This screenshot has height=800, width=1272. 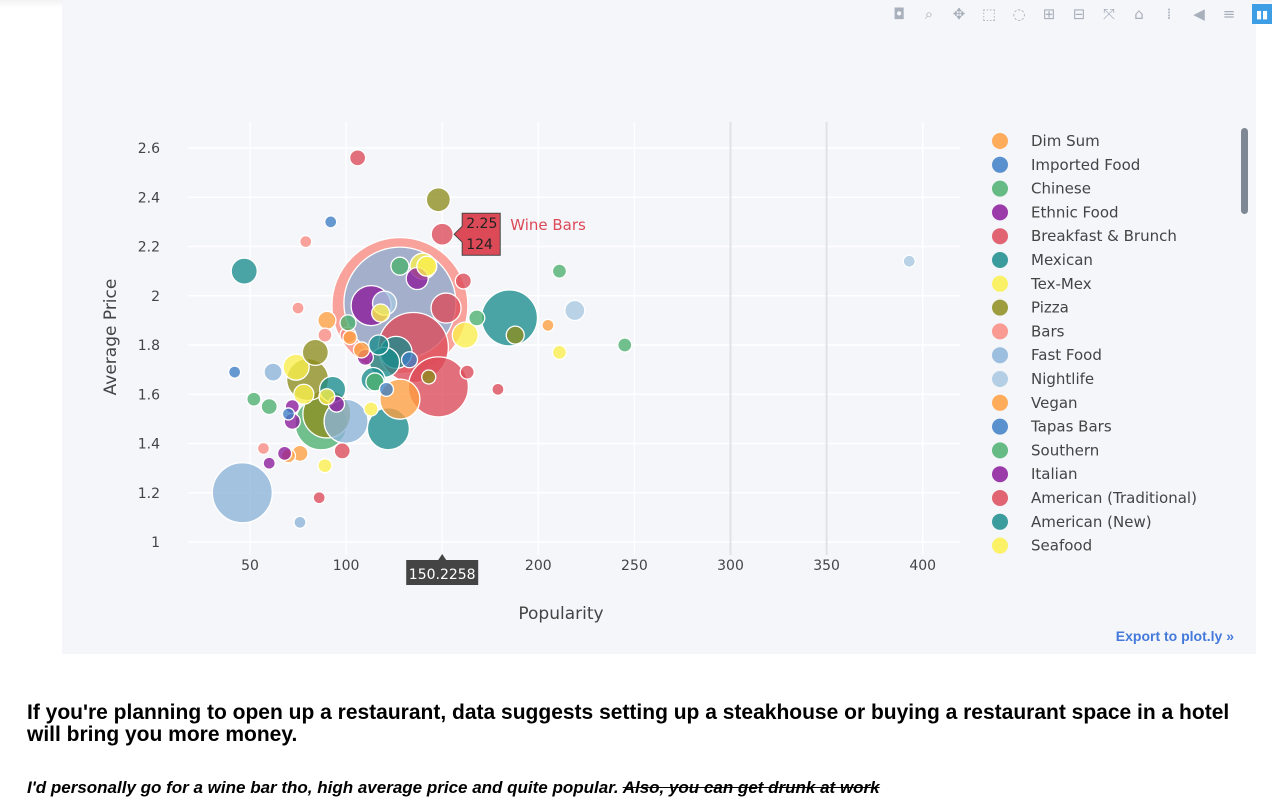 I want to click on box-select-icon: ⬚, so click(x=989, y=14).